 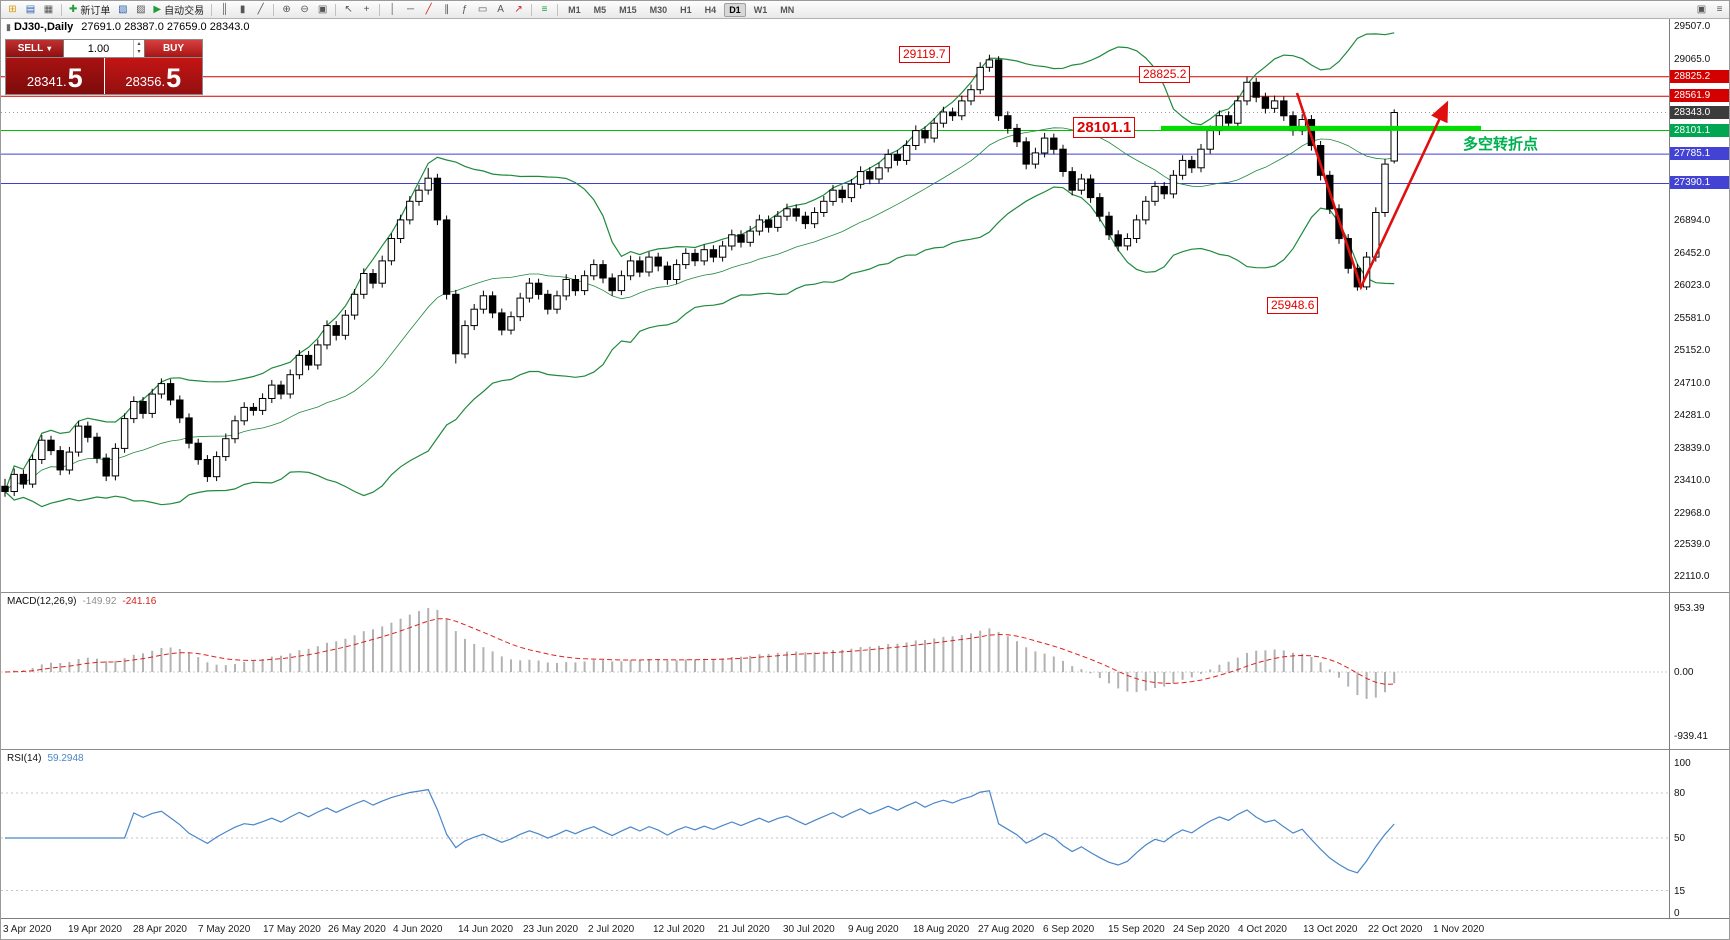 I want to click on crosshair-icon: +, so click(x=366, y=9).